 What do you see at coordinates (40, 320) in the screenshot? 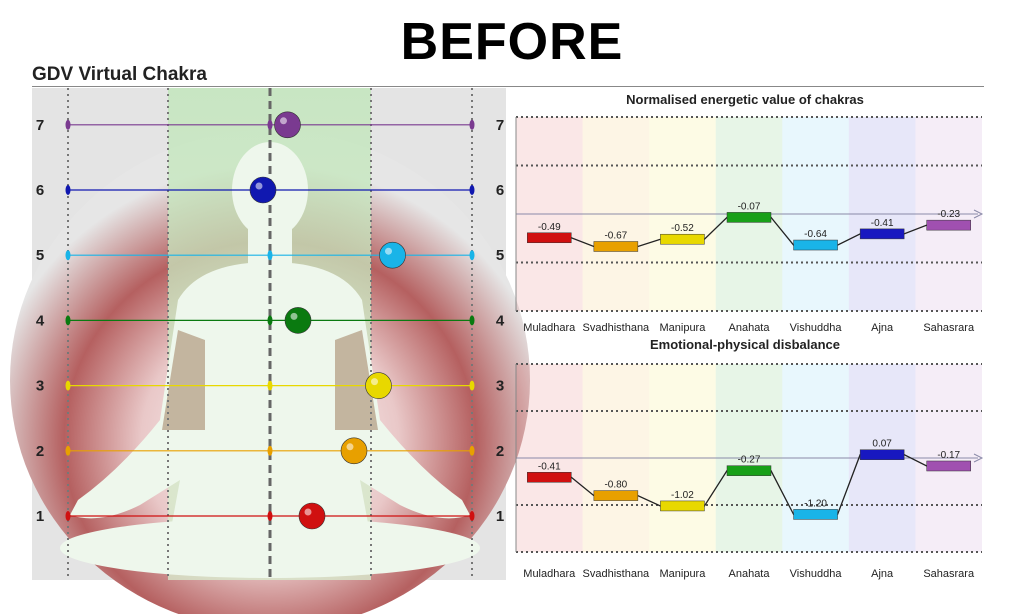
I see `level-label-left: 4` at bounding box center [40, 320].